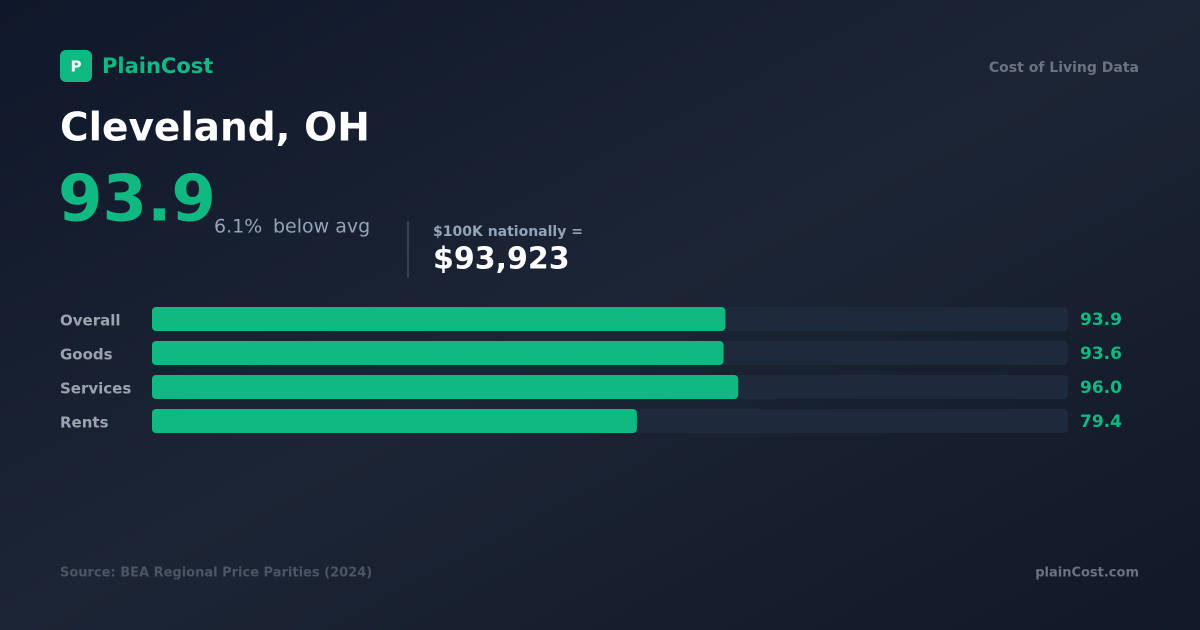  Describe the element at coordinates (137, 200) in the screenshot. I see `index-value: 93.9` at that location.